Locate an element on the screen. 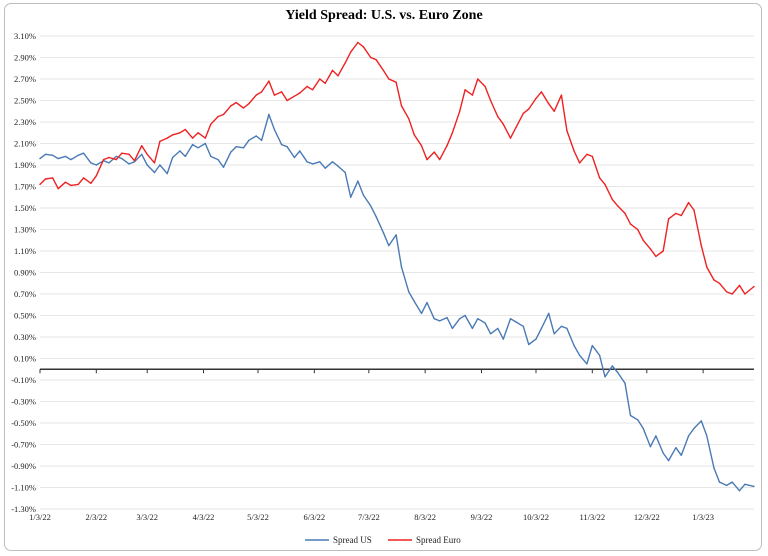 The width and height of the screenshot is (768, 556). y-tick-label: -1.10% is located at coordinates (23, 488).